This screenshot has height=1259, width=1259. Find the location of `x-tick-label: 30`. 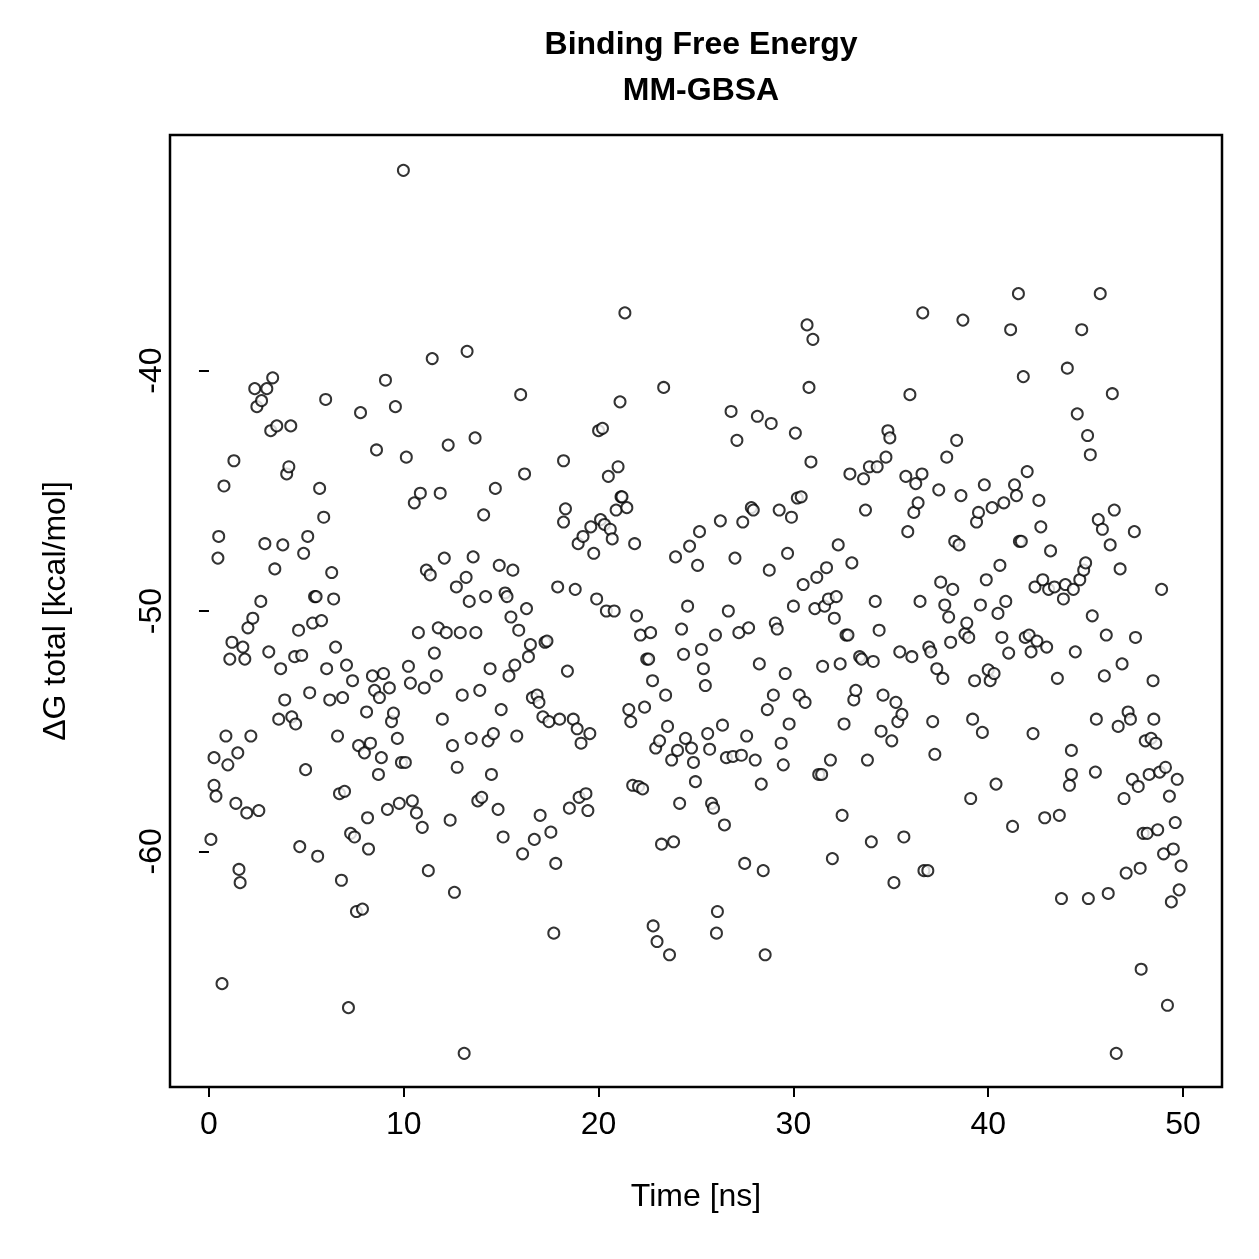

x-tick-label: 30 is located at coordinates (793, 1123).